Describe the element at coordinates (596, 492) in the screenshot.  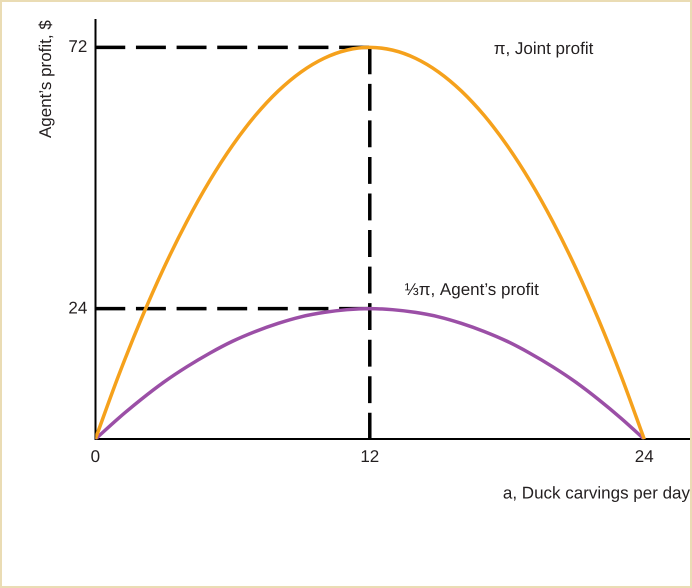
I see `x-axis-title: a, Duck carvings per day` at that location.